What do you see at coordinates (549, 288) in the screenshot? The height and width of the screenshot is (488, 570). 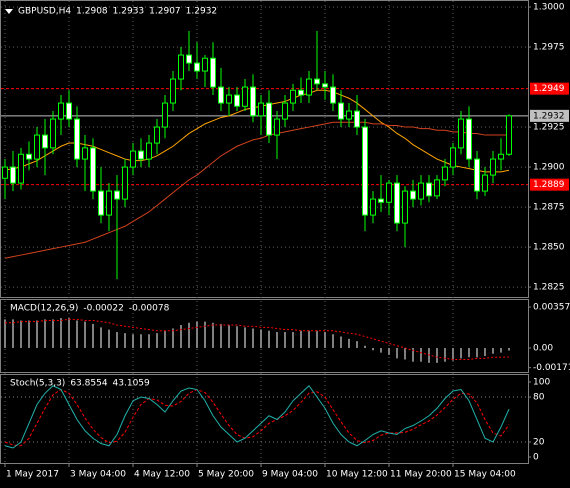 I see `y-tick-label: 1.2825` at bounding box center [549, 288].